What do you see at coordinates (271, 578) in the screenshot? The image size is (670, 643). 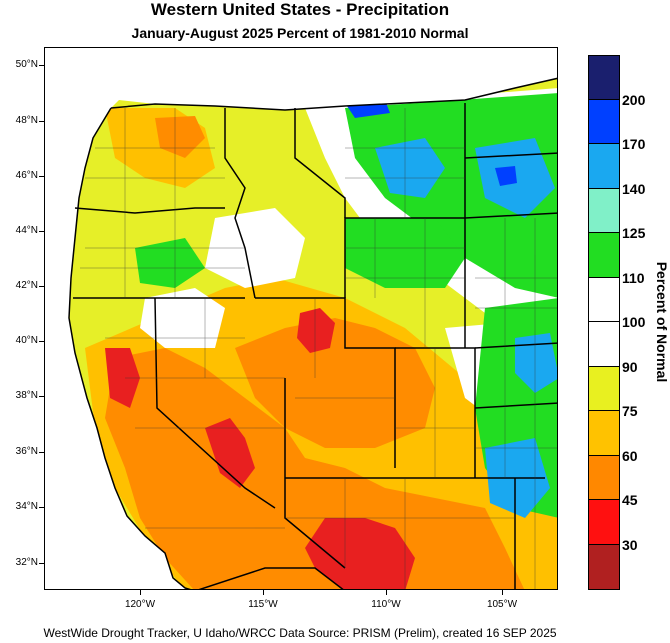 I see `mexico-border` at bounding box center [271, 578].